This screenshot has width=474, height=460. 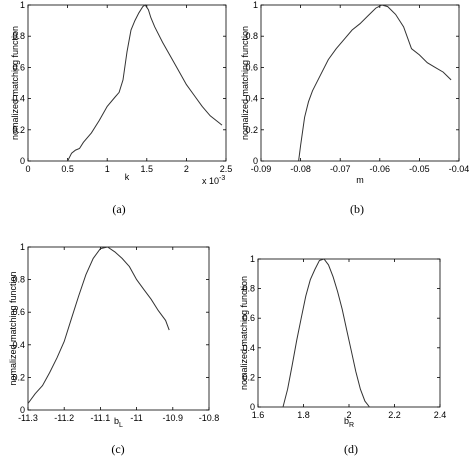 What do you see at coordinates (136, 418) in the screenshot?
I see `x-tick-label: -11` at bounding box center [136, 418].